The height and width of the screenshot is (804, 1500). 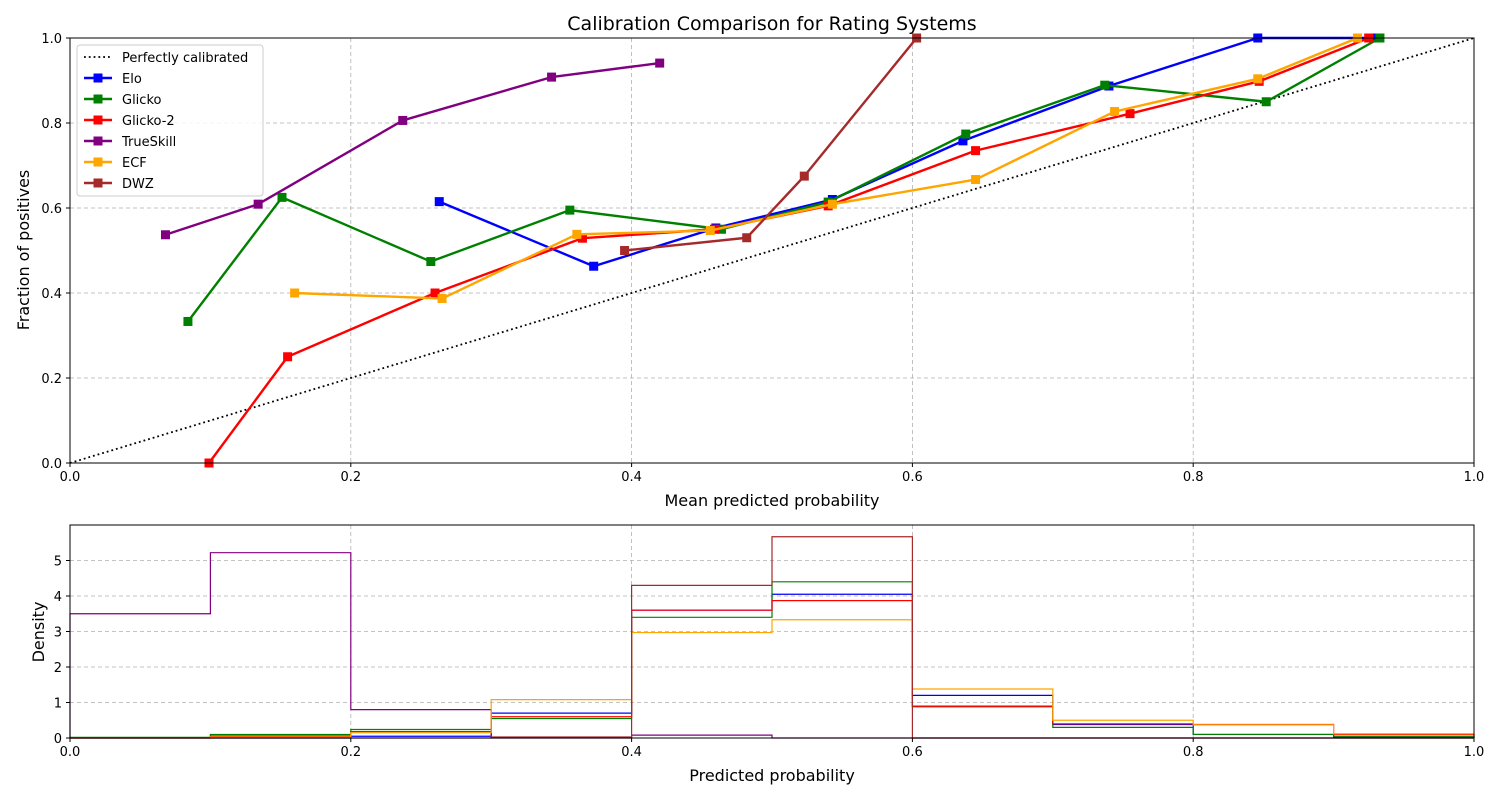 I want to click on histogram-y-tick-label: 0, so click(x=58, y=739).